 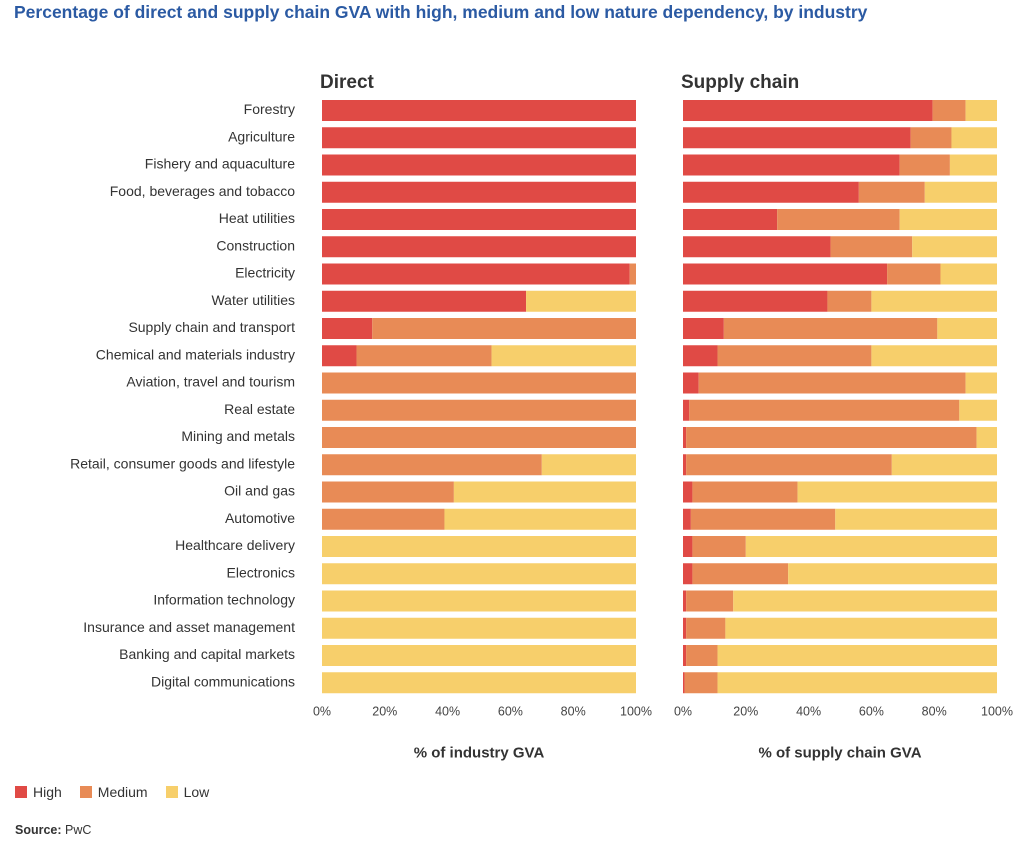 I want to click on category-label: Construction, so click(x=255, y=245).